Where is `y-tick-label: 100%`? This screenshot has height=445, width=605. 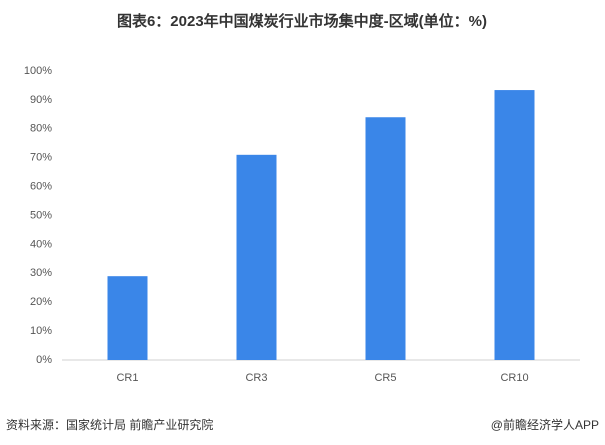
y-tick-label: 100% is located at coordinates (38, 71).